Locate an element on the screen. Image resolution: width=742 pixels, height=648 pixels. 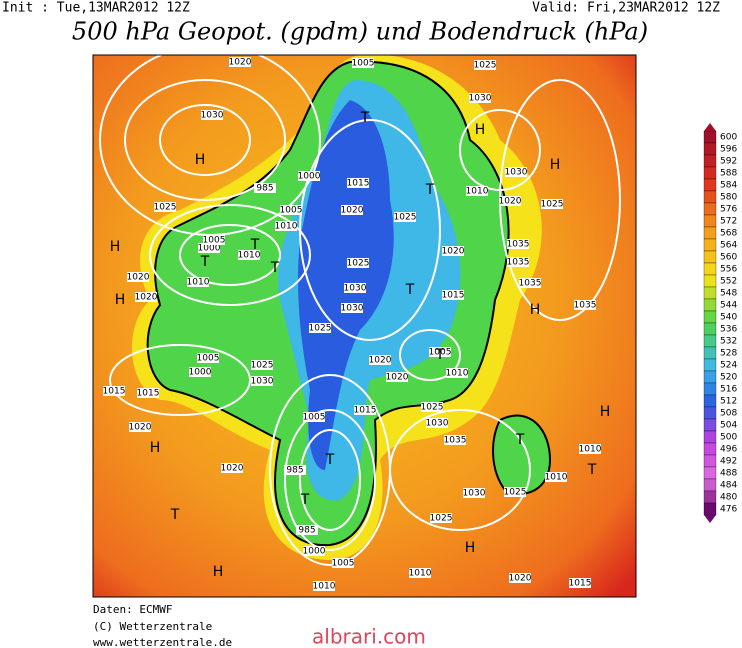
legend-label: 548 is located at coordinates (728, 294).